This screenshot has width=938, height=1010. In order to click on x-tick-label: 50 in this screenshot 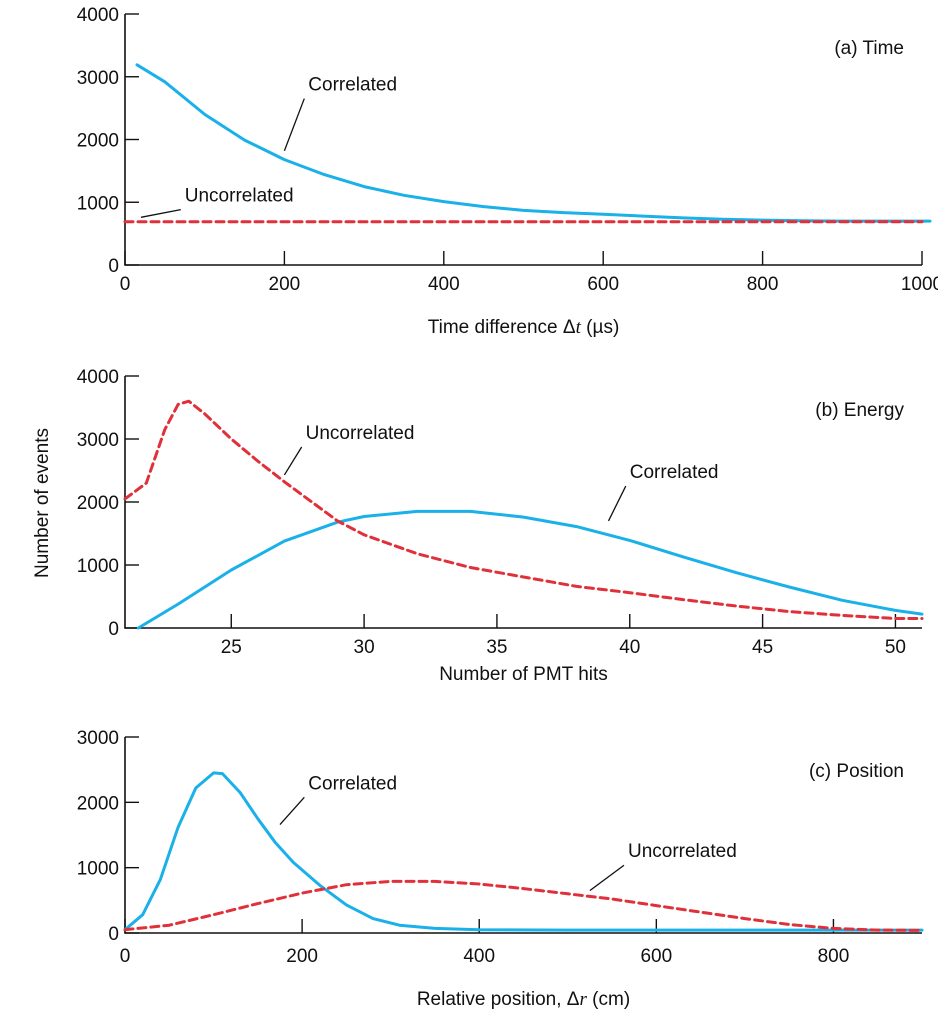, I will do `click(895, 647)`.